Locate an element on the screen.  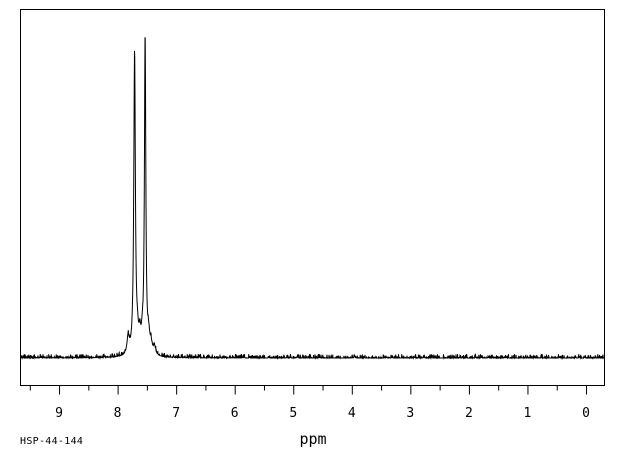
axis-tick-label: 7 is located at coordinates (176, 413).